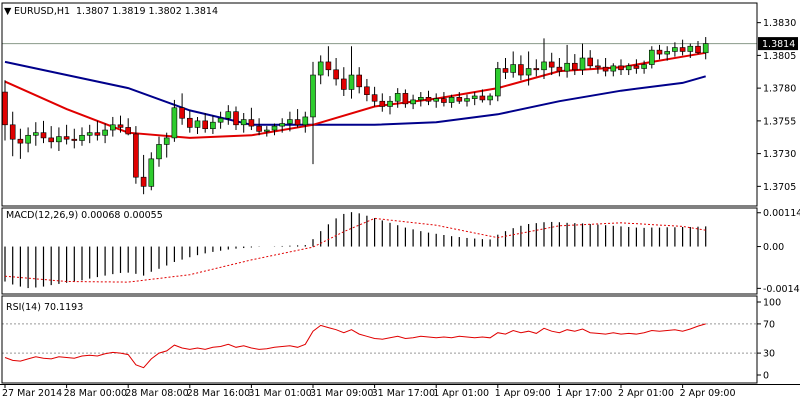 The height and width of the screenshot is (404, 800). Describe the element at coordinates (781, 213) in the screenshot. I see `macd-tick-label: 0.00114` at that location.